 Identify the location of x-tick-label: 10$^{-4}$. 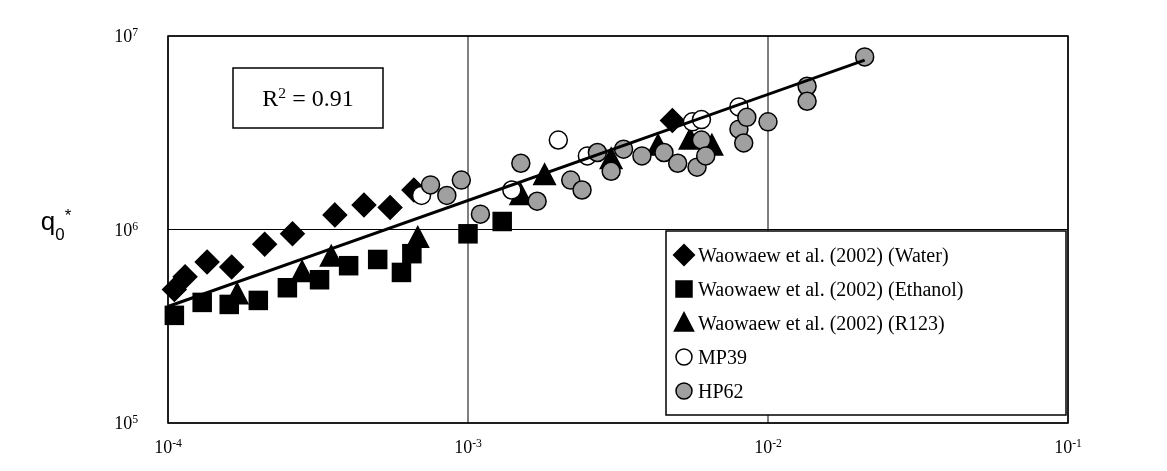
(168, 446).